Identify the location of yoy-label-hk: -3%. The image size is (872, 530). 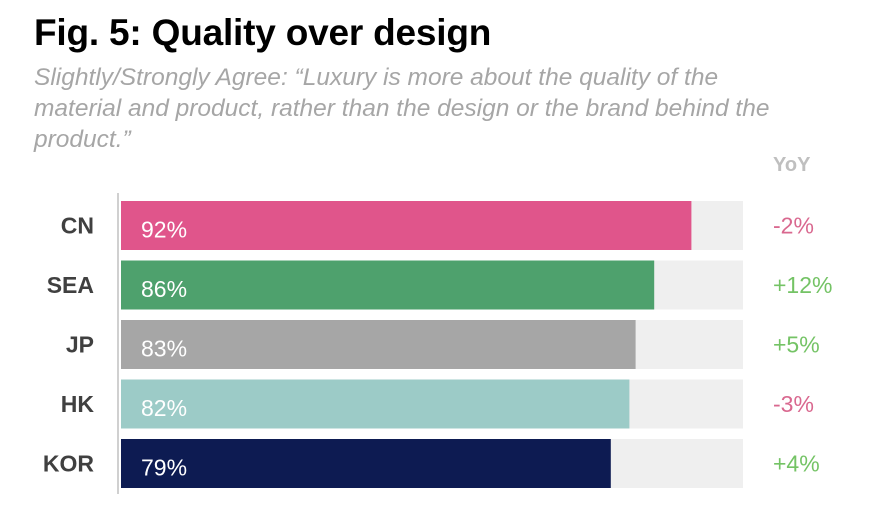
(793, 404).